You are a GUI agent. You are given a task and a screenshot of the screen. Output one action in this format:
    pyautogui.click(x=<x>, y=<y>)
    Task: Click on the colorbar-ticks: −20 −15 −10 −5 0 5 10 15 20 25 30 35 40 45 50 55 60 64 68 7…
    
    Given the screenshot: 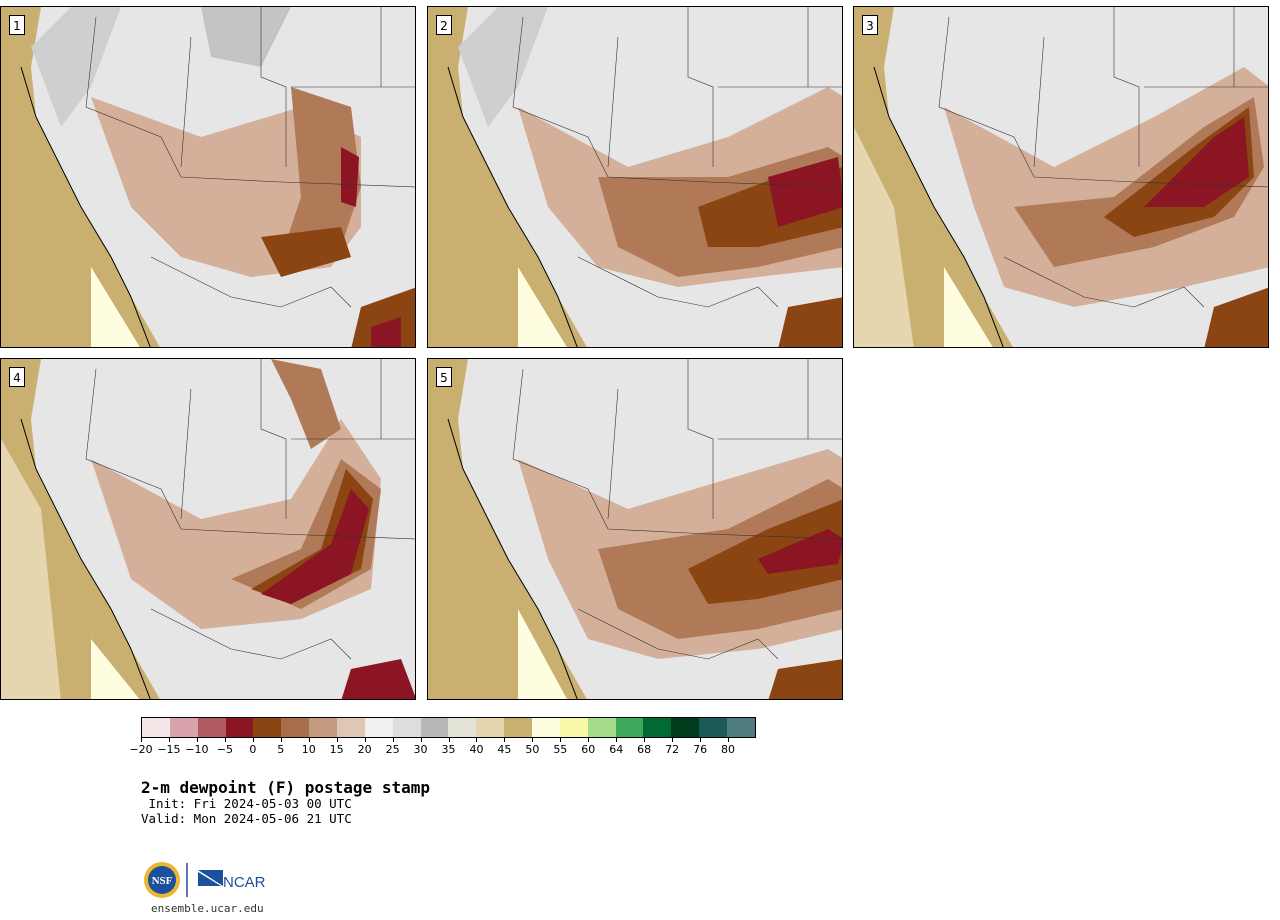 What is the action you would take?
    pyautogui.click(x=442, y=748)
    